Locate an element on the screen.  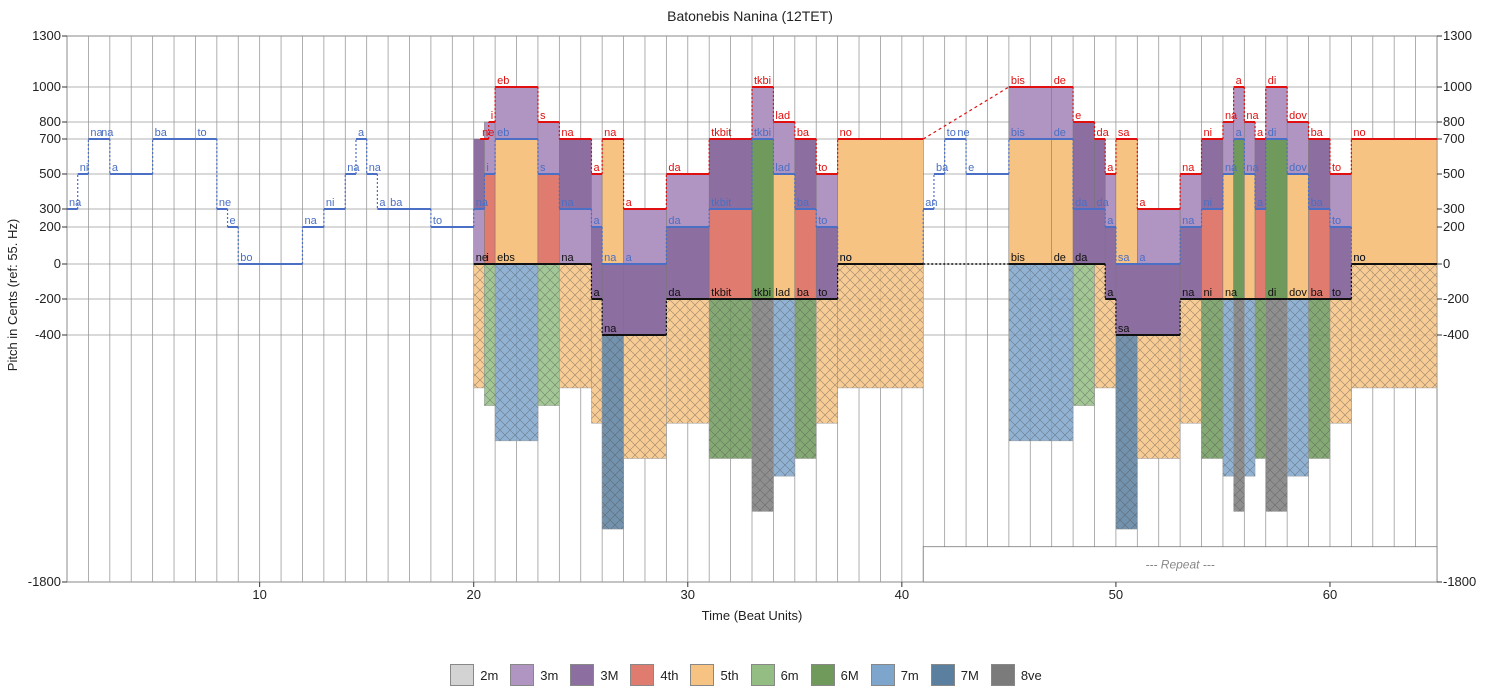
y-tick-label-right: -400 is located at coordinates (1456, 334).